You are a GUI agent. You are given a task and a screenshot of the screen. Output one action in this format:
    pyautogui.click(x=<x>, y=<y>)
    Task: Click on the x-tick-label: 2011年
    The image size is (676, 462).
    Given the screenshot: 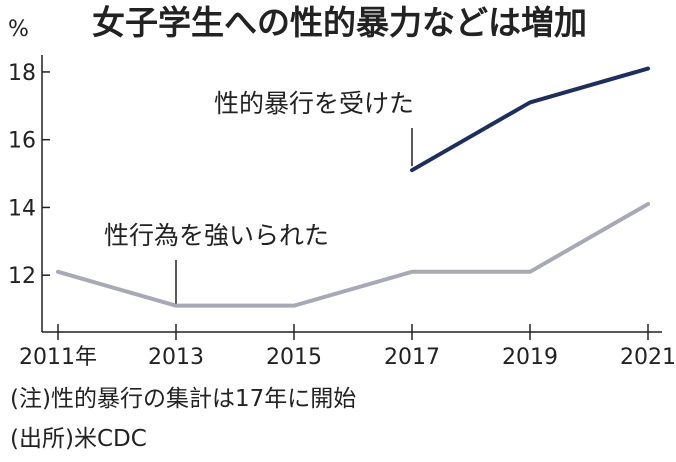 What is the action you would take?
    pyautogui.click(x=58, y=357)
    